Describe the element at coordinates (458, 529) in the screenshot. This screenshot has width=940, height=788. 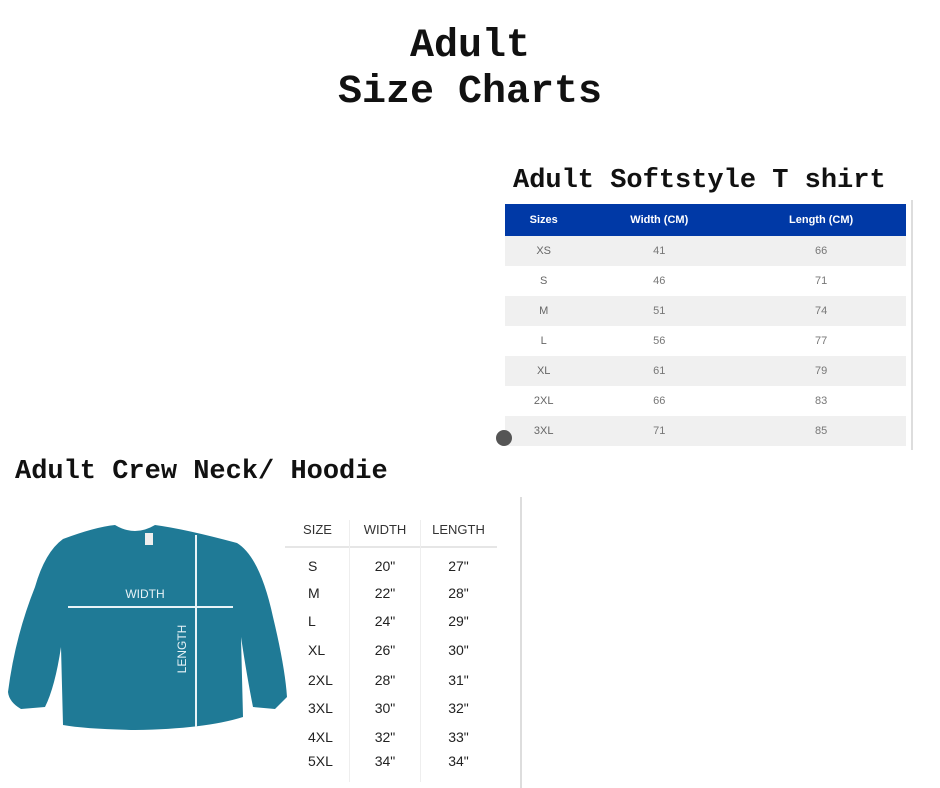
I see `column-header: LENGTH` at that location.